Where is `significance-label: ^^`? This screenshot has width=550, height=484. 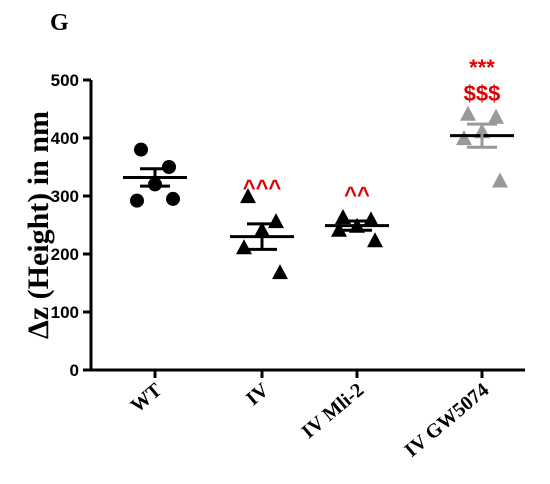
significance-label: ^^ is located at coordinates (357, 194).